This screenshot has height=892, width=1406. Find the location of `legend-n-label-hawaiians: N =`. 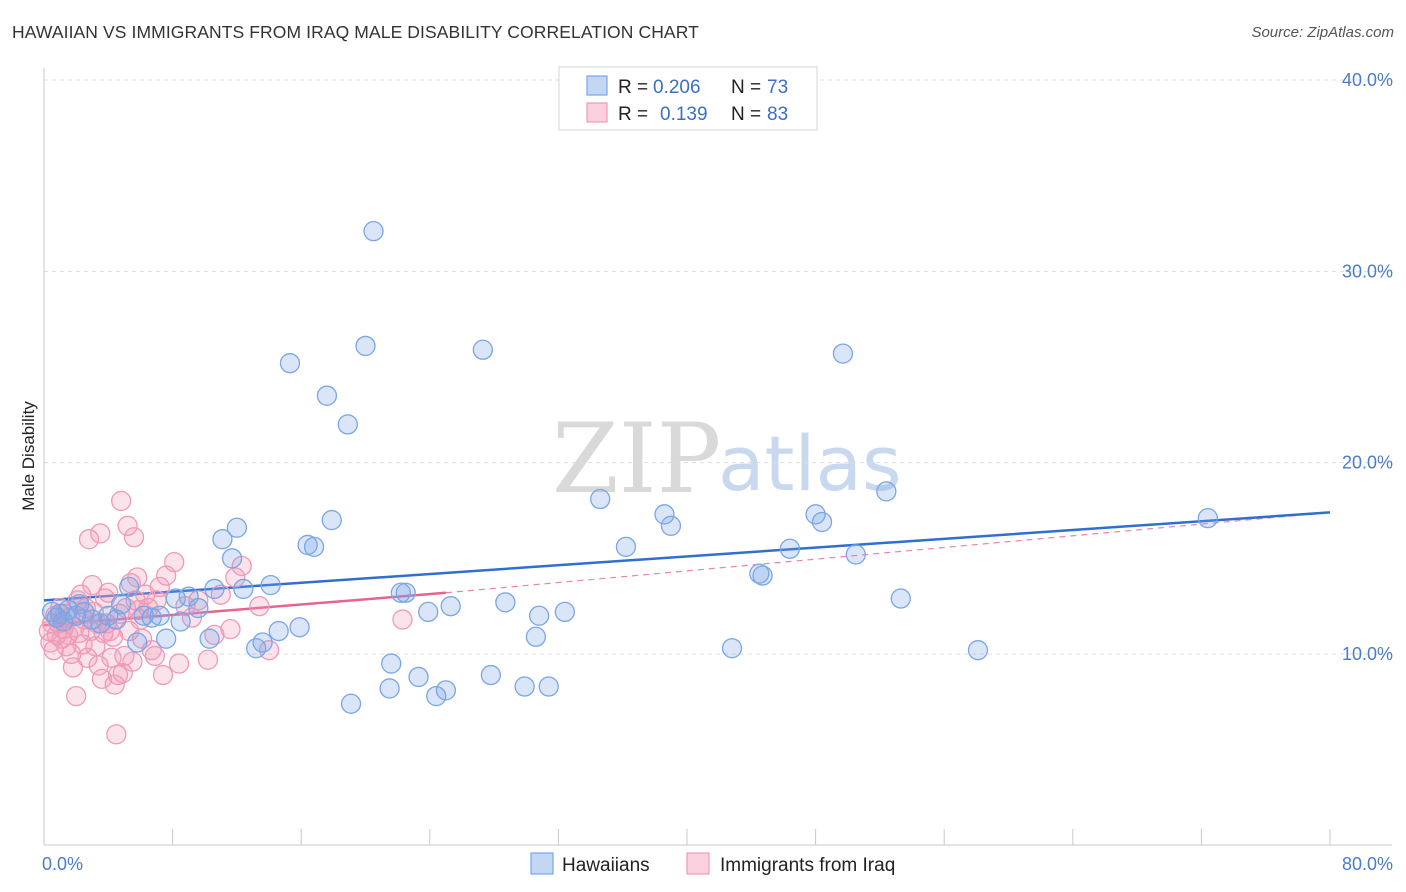

legend-n-label-hawaiians: N = is located at coordinates (746, 87).